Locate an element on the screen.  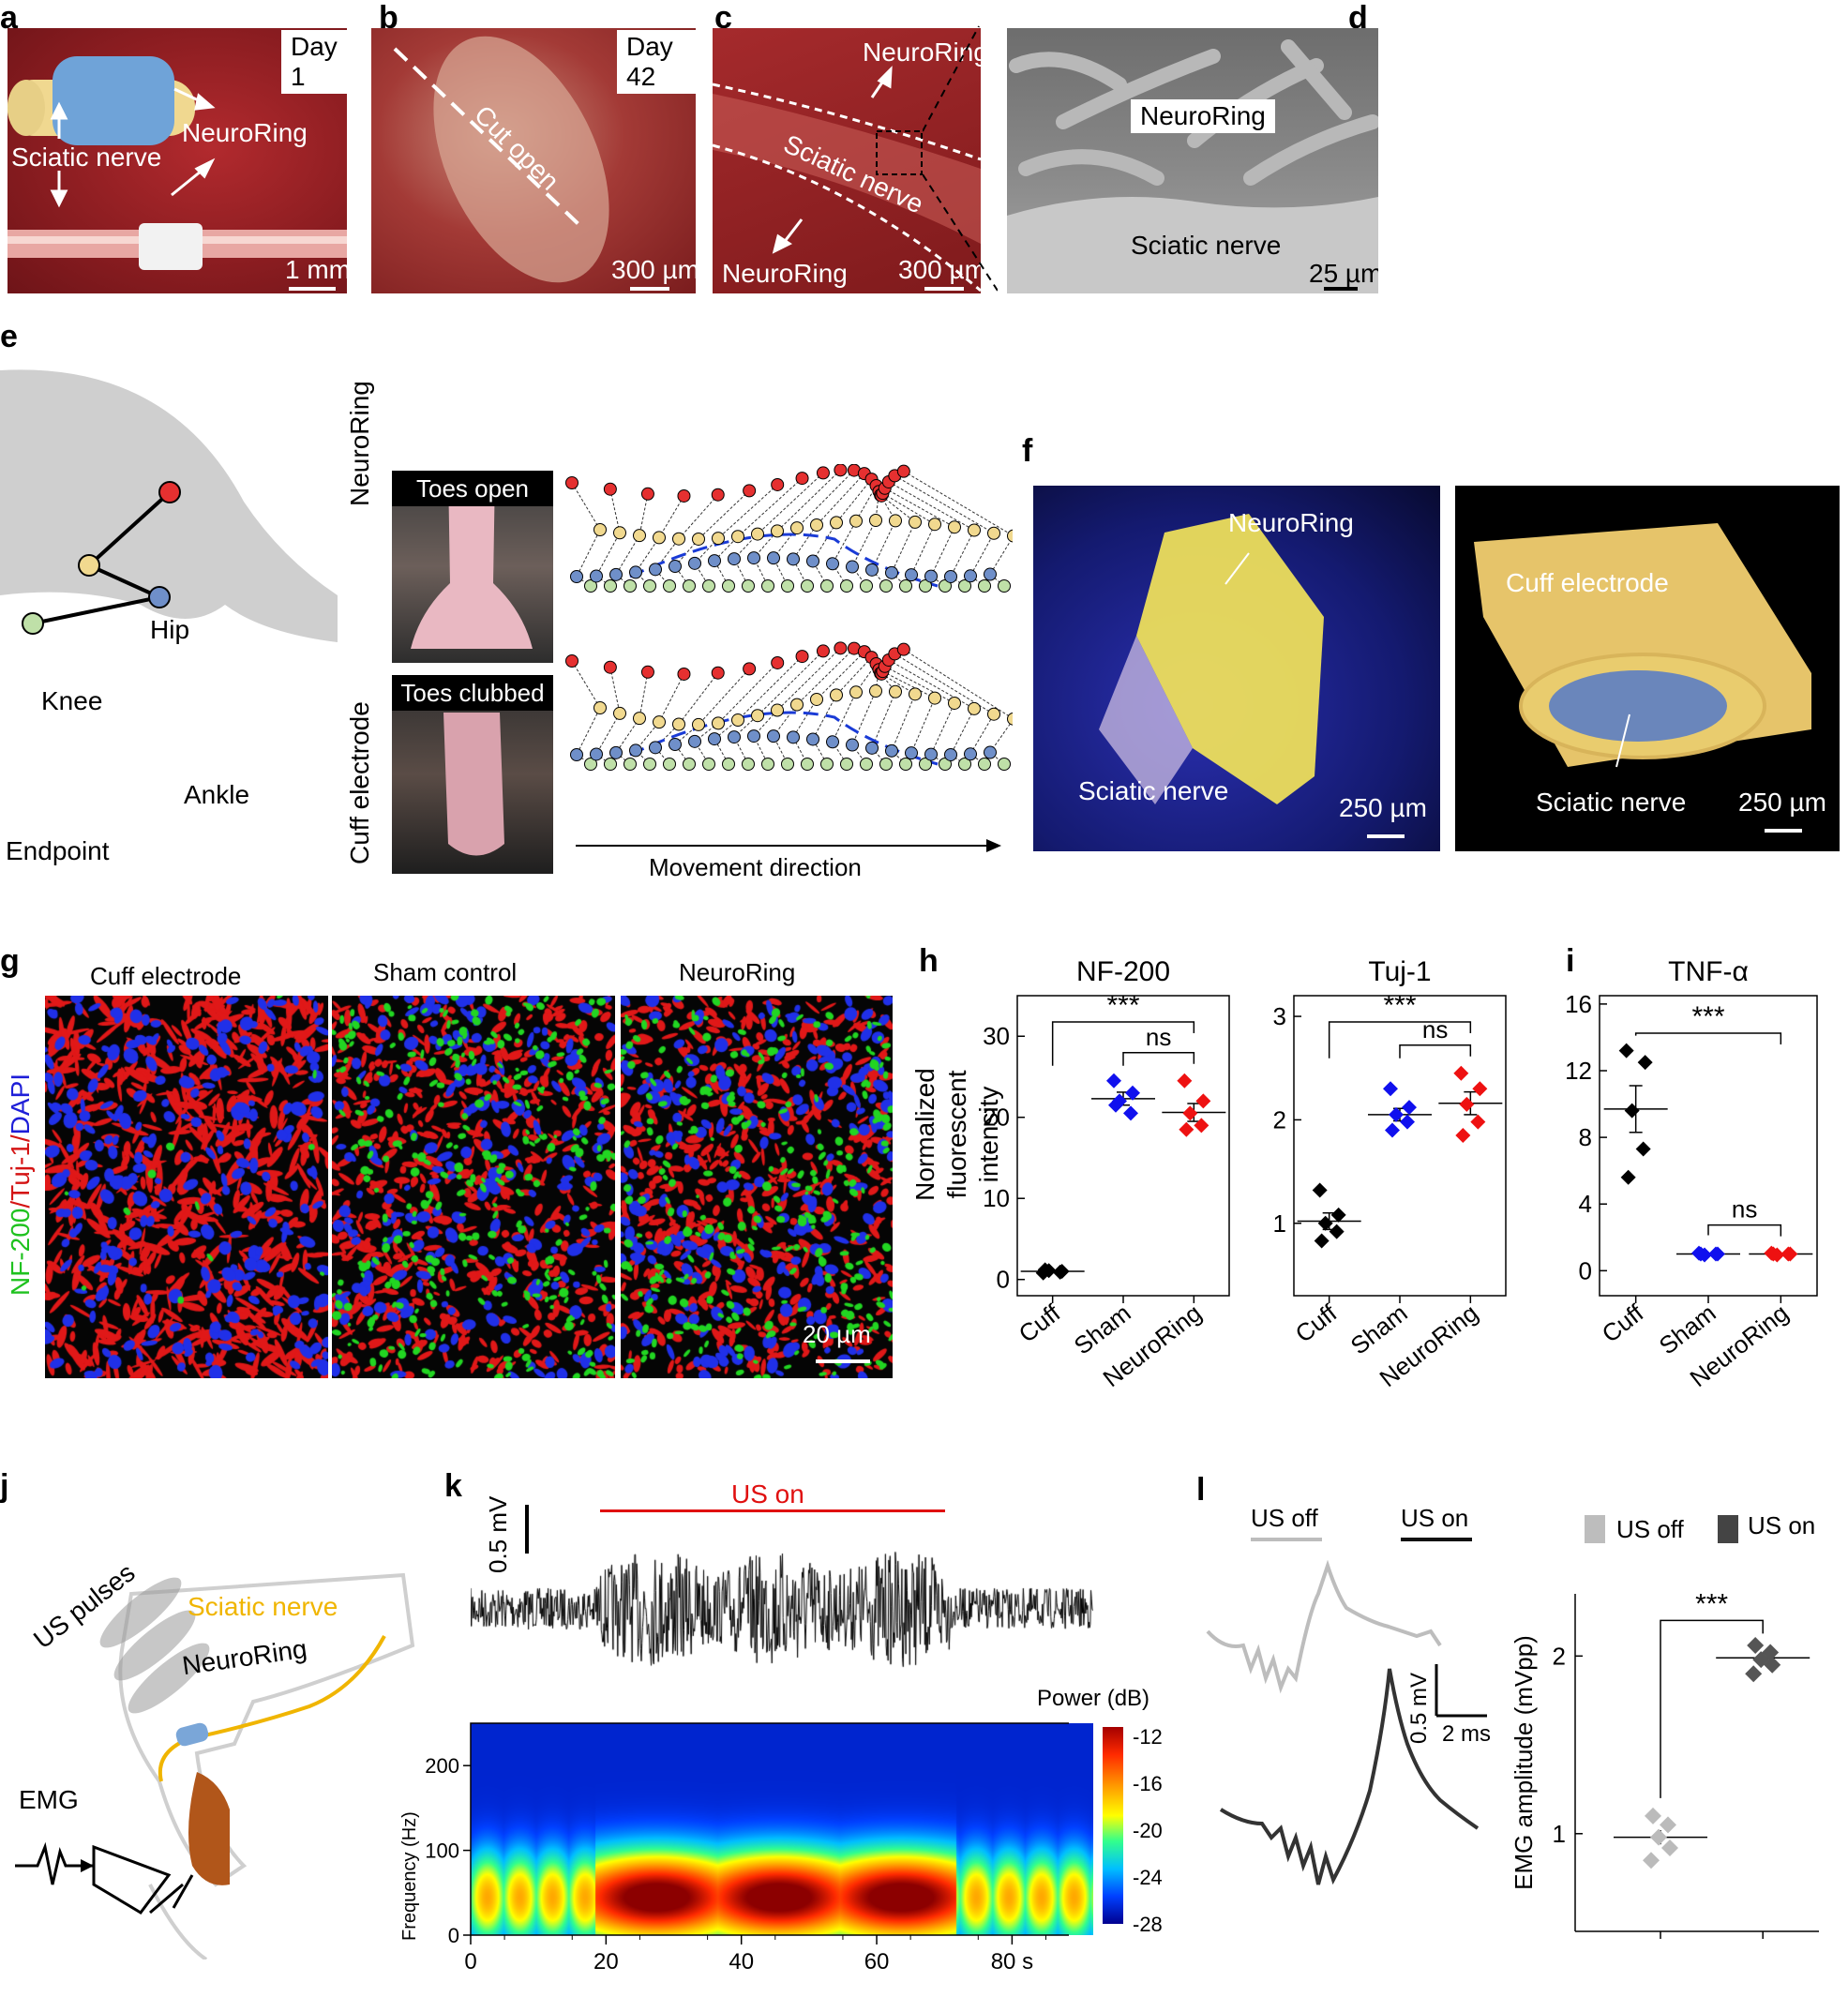
cuff-electrode-label-f: Cuff electrode is located at coordinates (1587, 583).